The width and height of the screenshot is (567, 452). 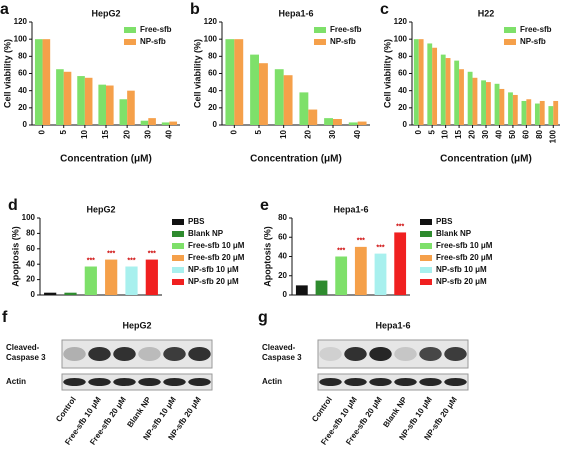 I want to click on x-tick-label: 40, so click(x=499, y=133).